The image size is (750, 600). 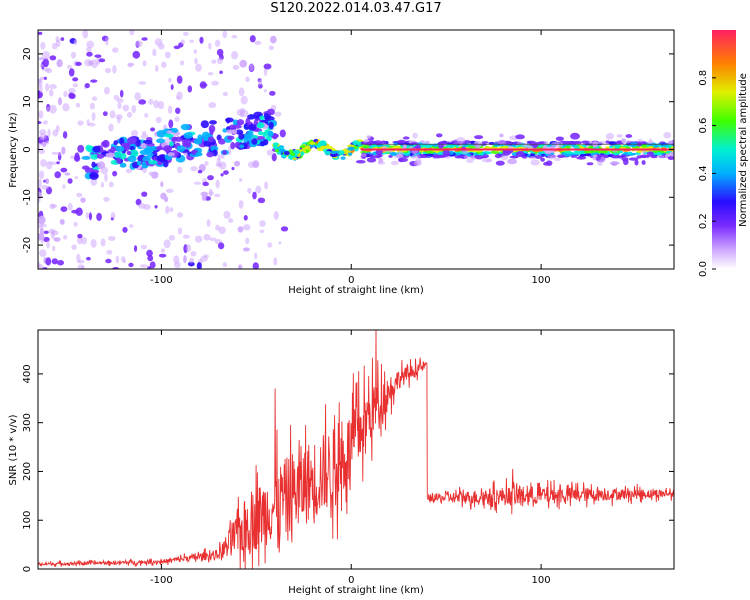 What do you see at coordinates (161, 280) in the screenshot?
I see `spectrogram-xtick-label: -100` at bounding box center [161, 280].